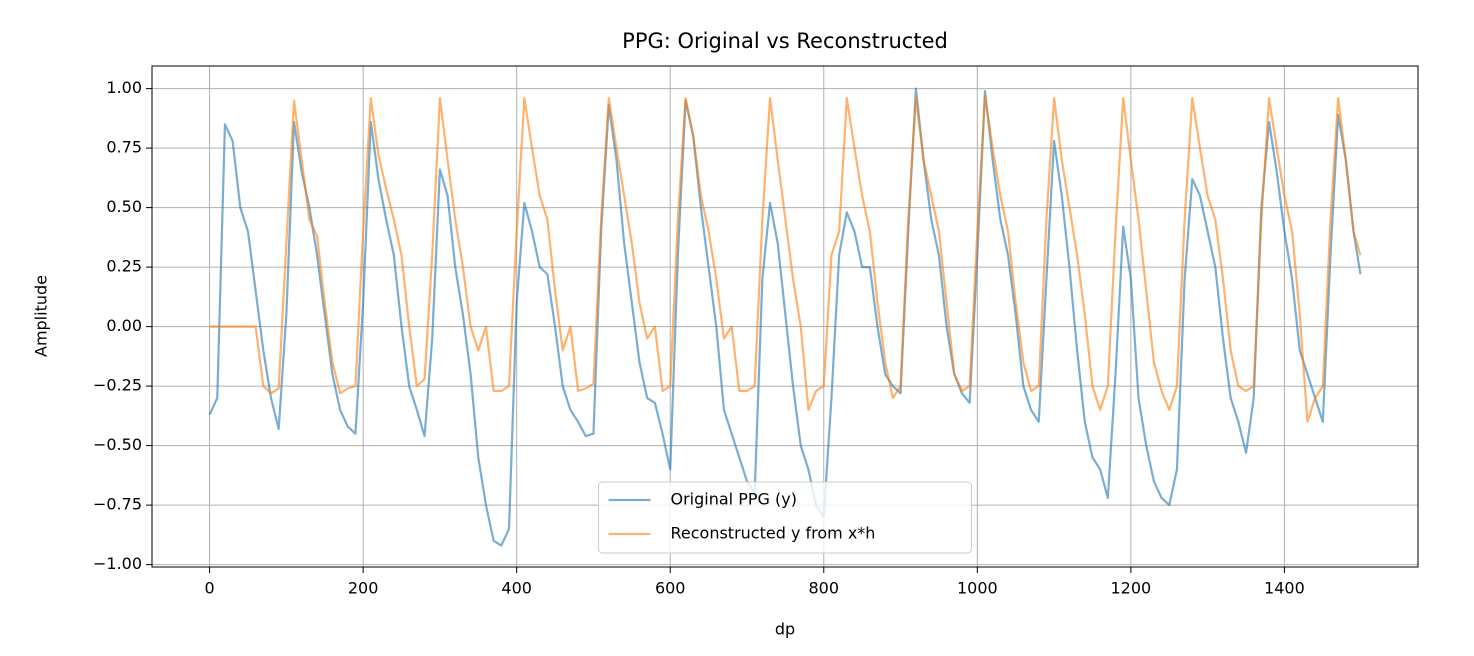 The height and width of the screenshot is (656, 1474). What do you see at coordinates (124, 87) in the screenshot?
I see `y-tick-label: 1.00` at bounding box center [124, 87].